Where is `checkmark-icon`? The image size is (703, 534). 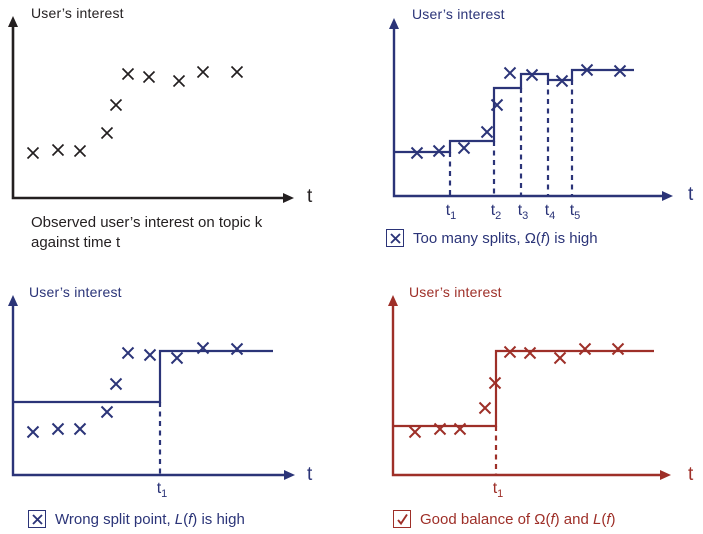 checkmark-icon is located at coordinates (402, 519).